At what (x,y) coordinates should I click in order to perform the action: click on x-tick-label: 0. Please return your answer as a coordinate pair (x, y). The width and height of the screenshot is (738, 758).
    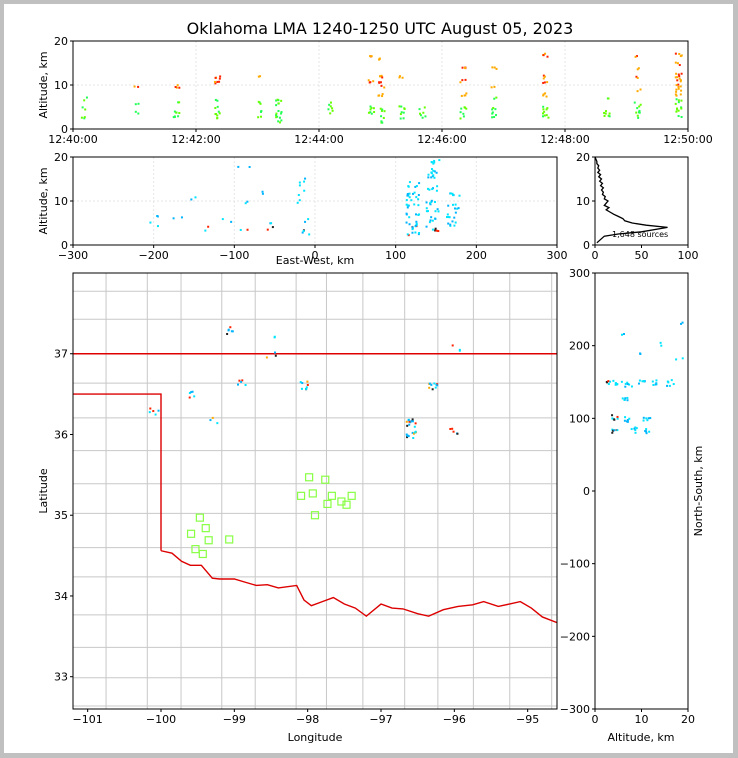
    Looking at the image, I should click on (595, 255).